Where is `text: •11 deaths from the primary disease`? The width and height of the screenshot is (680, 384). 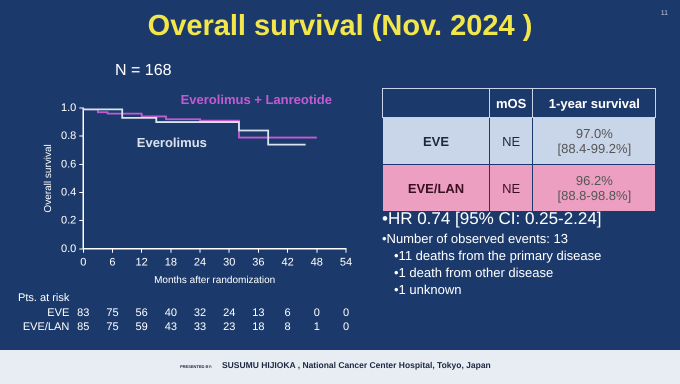 text: •11 deaths from the primary disease is located at coordinates (497, 255).